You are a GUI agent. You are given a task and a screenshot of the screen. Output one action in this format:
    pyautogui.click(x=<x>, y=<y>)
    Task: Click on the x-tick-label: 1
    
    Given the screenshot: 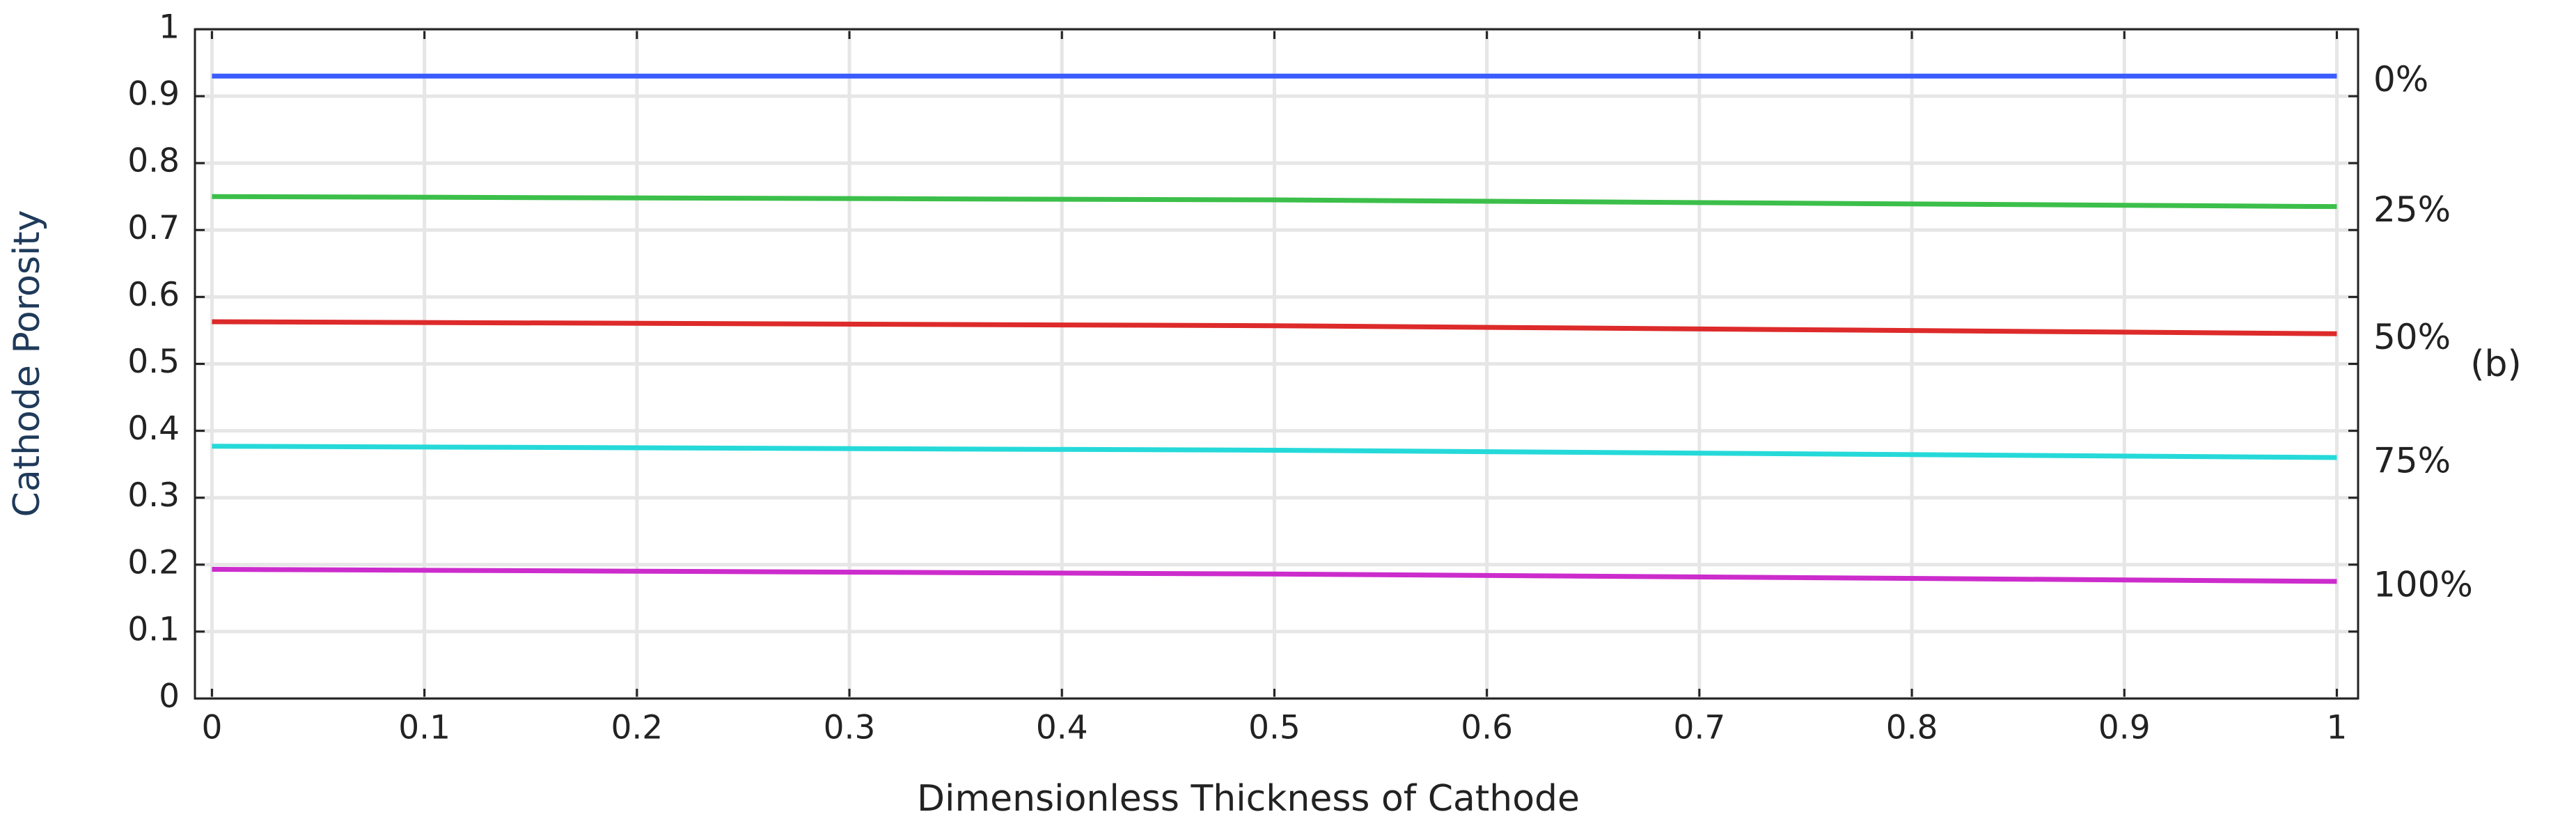 What is the action you would take?
    pyautogui.click(x=2337, y=728)
    